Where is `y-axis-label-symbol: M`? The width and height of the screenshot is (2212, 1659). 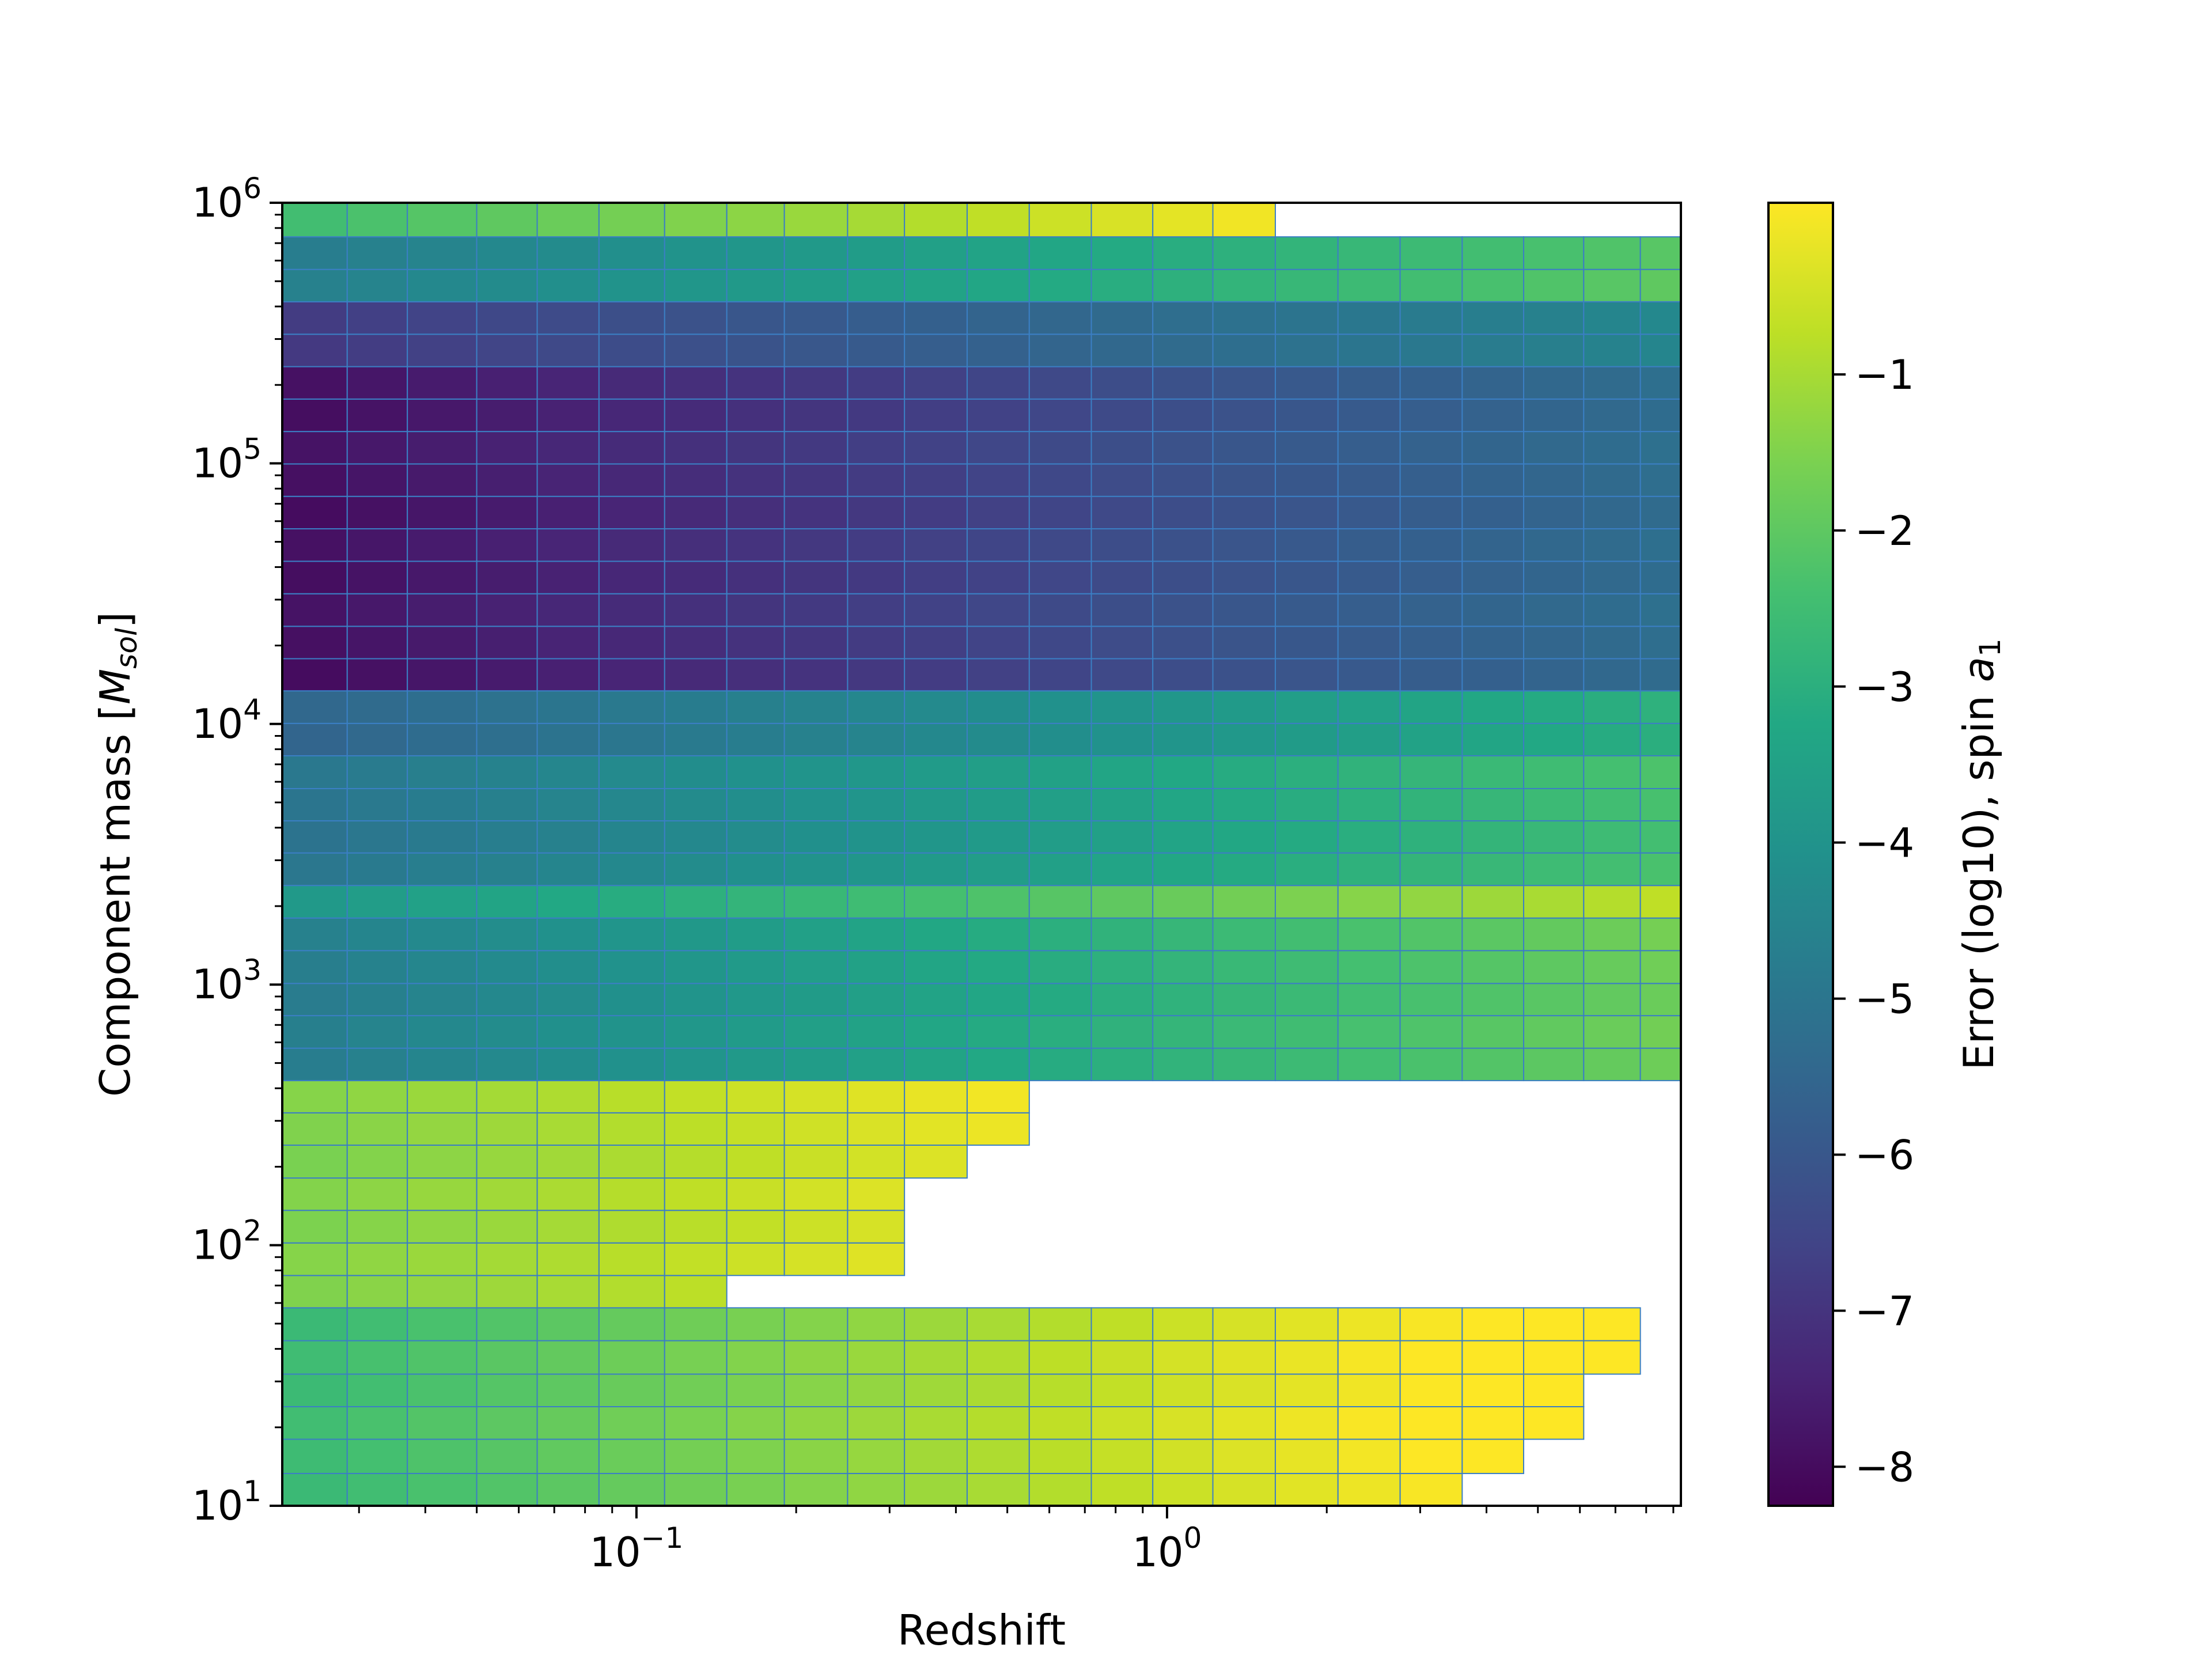
y-axis-label-symbol: M is located at coordinates (115, 686).